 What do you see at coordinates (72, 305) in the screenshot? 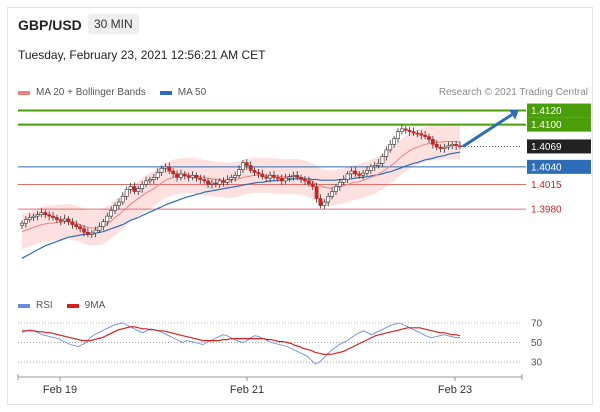
I see `ma9-swatch-icon` at bounding box center [72, 305].